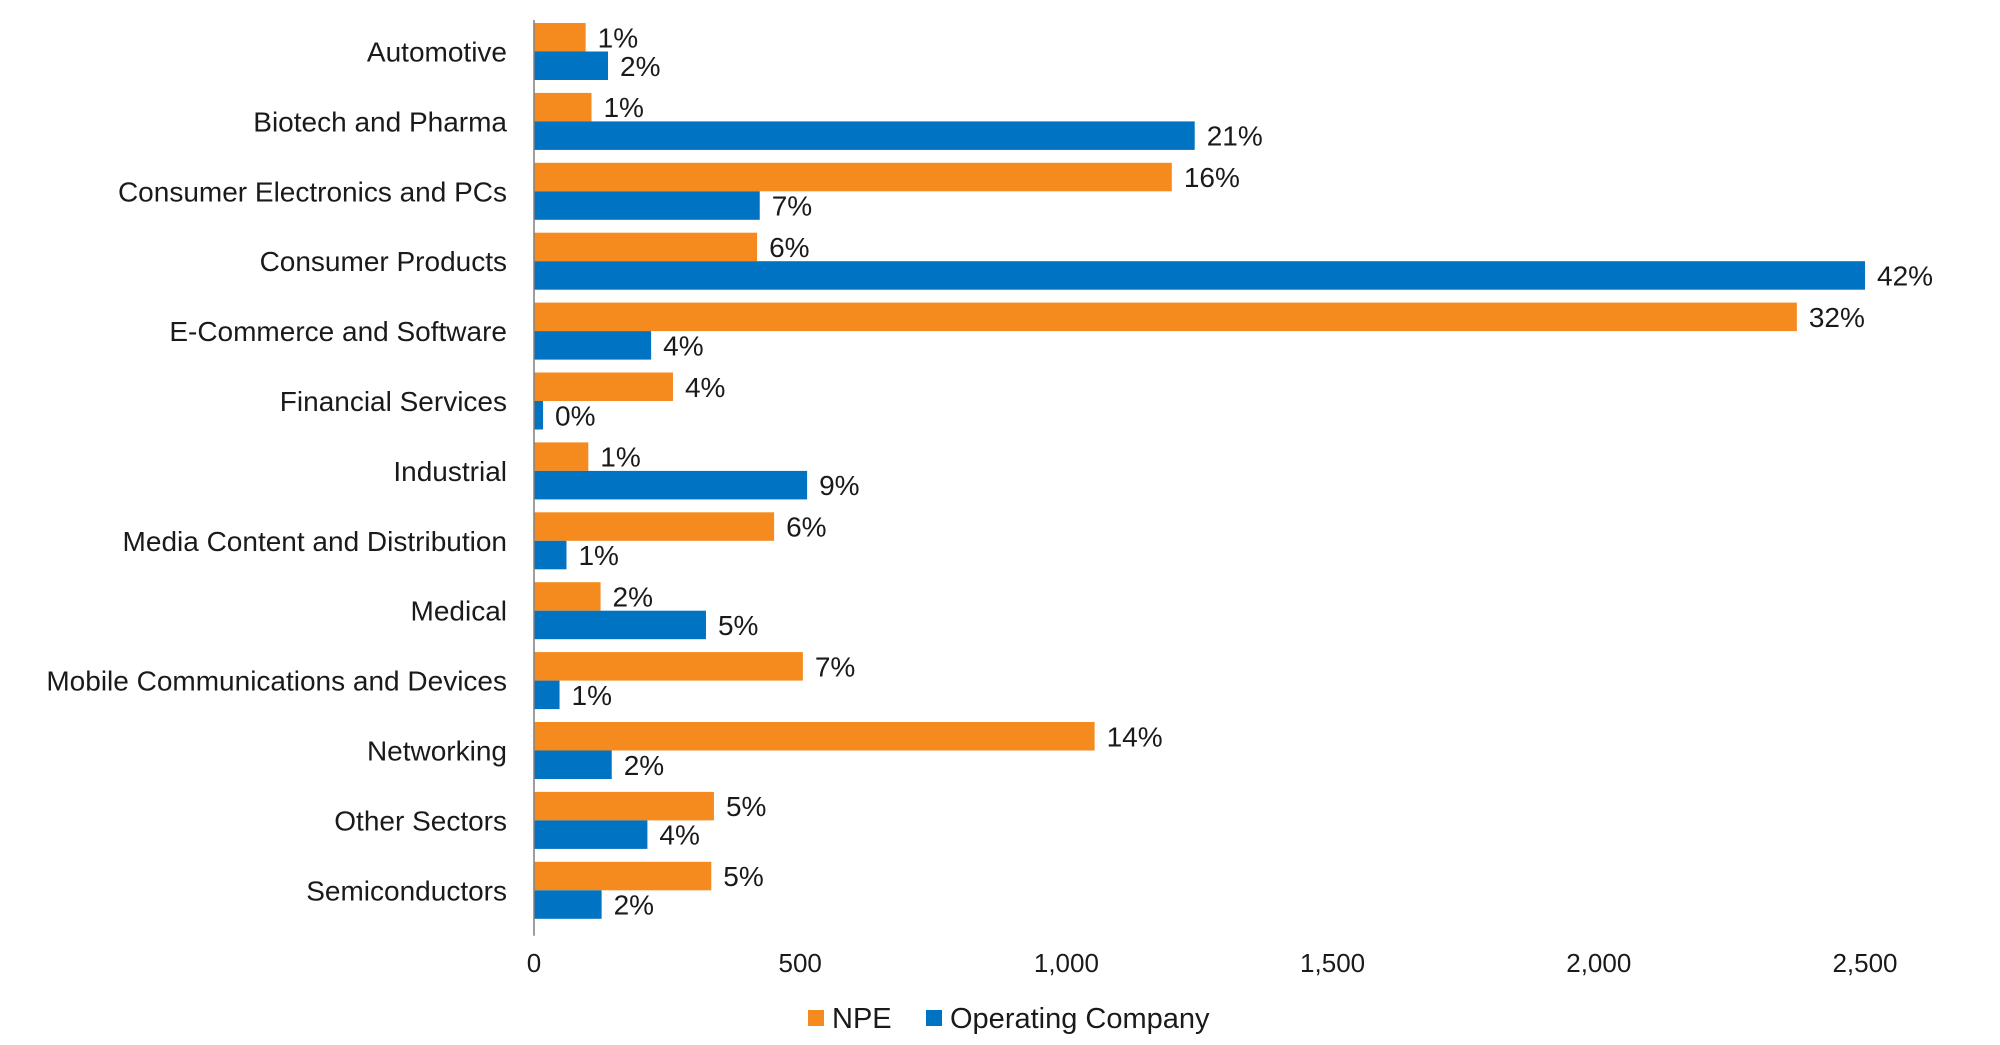  I want to click on category-label-other-sectors: Other Sectors, so click(420, 820).